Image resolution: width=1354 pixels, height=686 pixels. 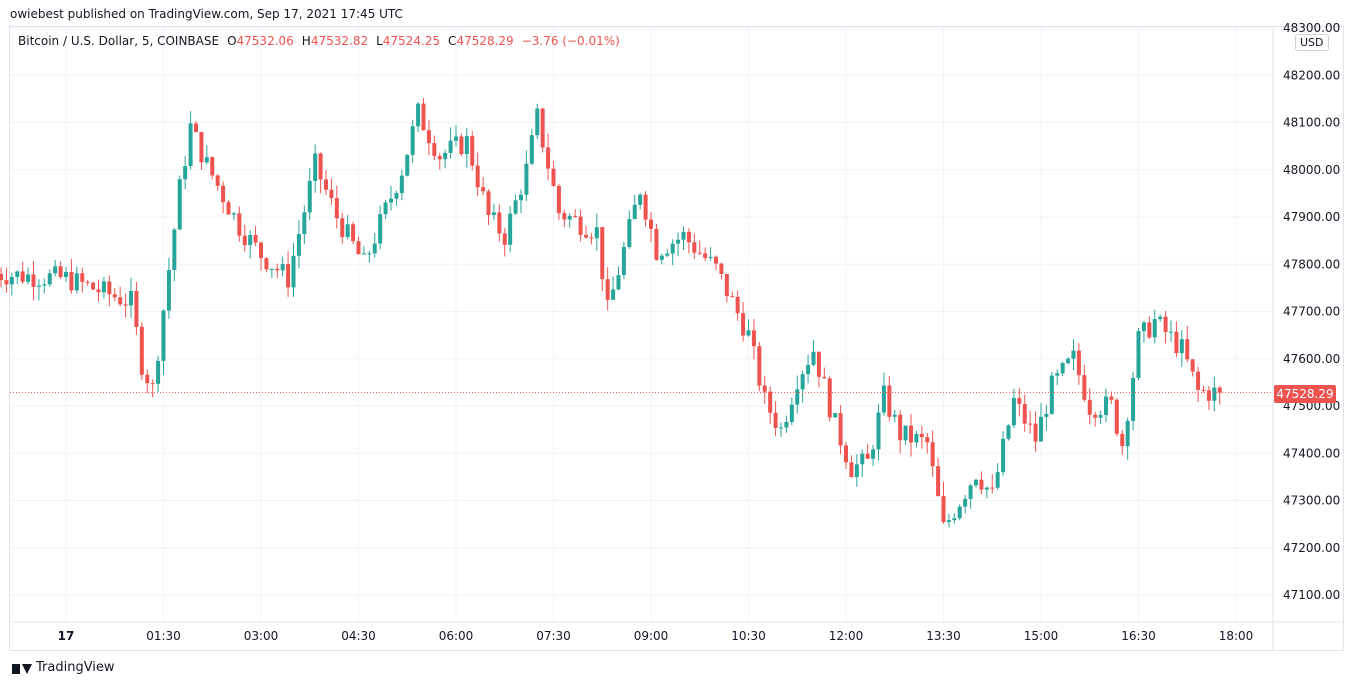 What do you see at coordinates (63, 667) in the screenshot?
I see `brand-footer: TradingView` at bounding box center [63, 667].